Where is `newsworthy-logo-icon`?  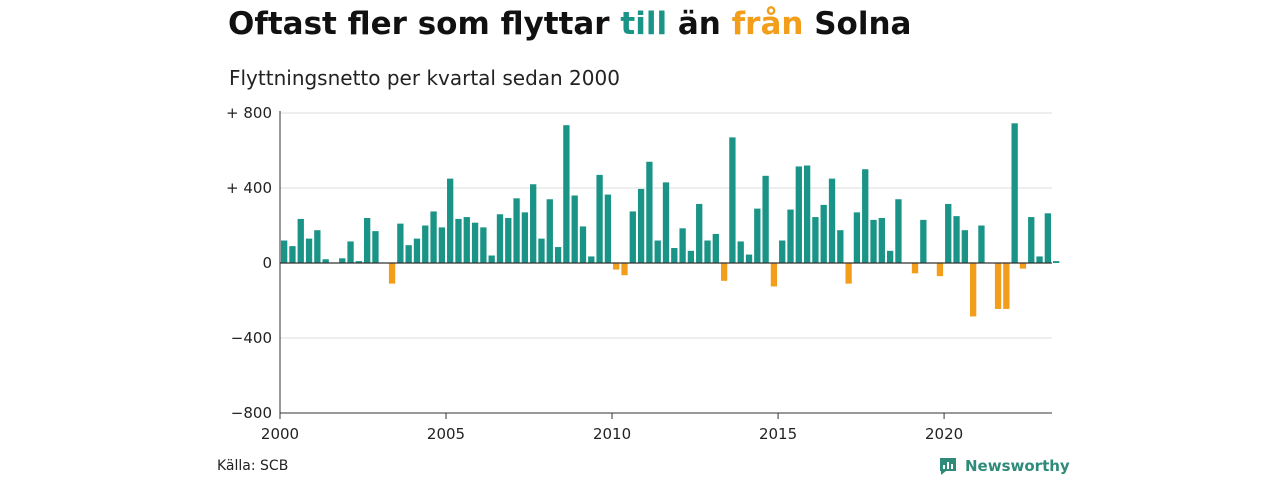
newsworthy-logo-icon is located at coordinates (948, 466).